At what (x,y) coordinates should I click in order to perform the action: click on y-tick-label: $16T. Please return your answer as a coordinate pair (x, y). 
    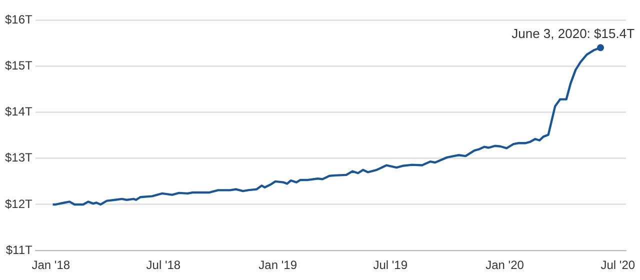
    Looking at the image, I should click on (19, 19).